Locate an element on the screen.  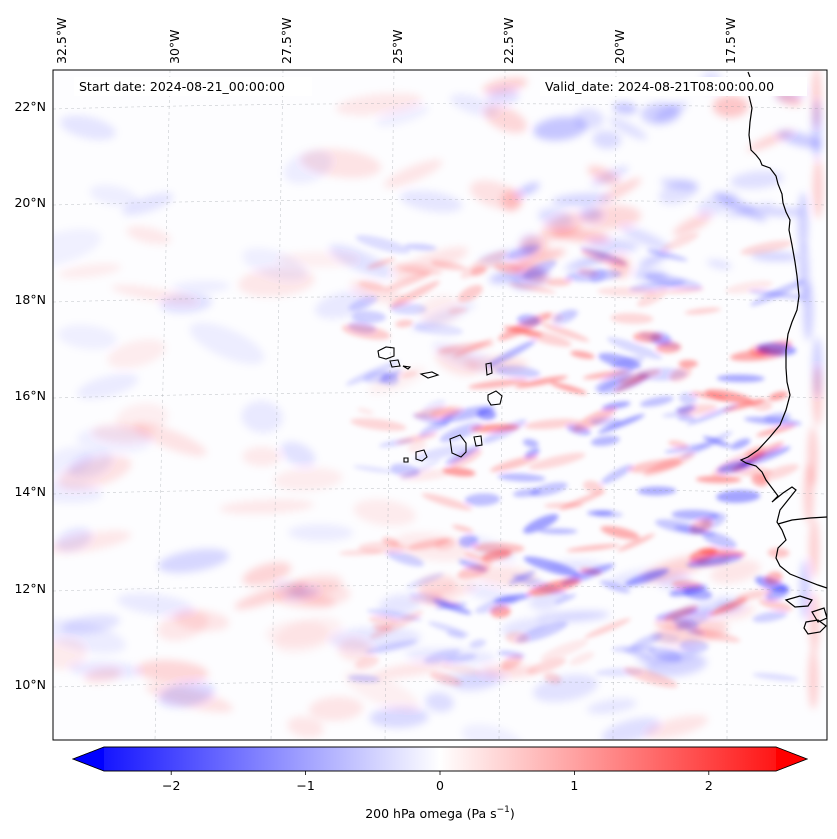
colorbar-outline is located at coordinates (440, 759).